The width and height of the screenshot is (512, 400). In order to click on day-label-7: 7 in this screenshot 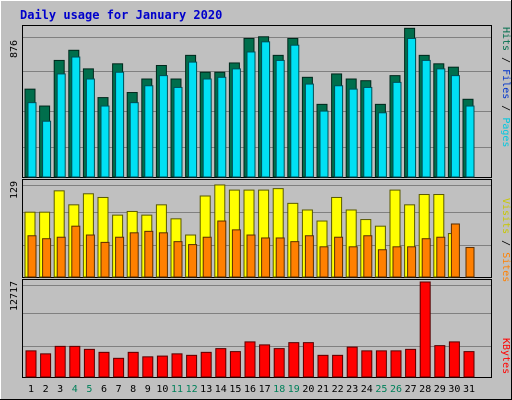, I will do `click(119, 389)`.